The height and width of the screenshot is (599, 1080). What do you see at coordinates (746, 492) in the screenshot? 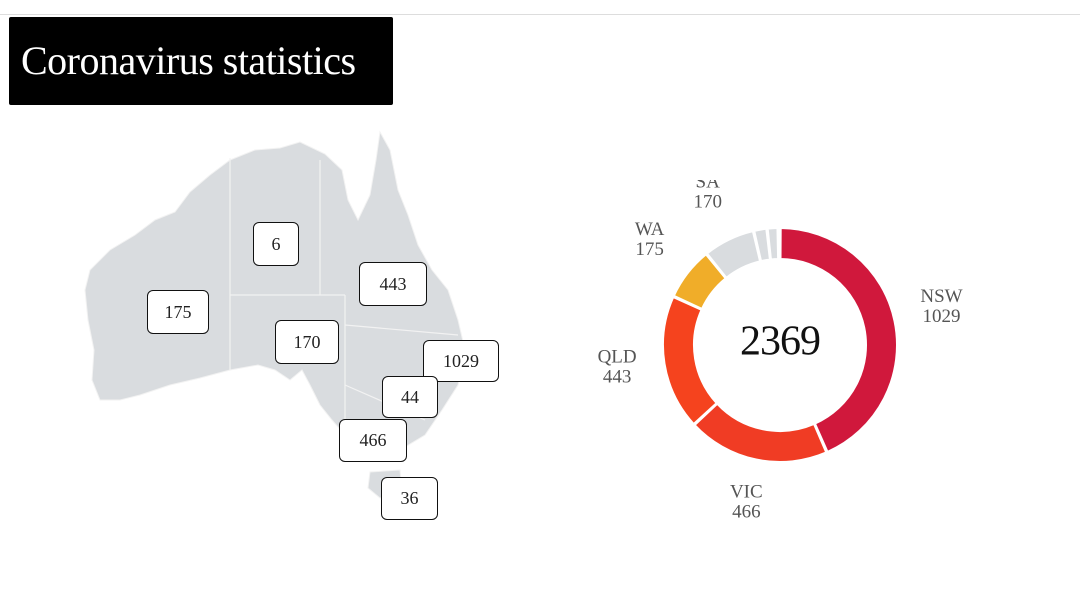
I see `donut-label-vic: VIC` at bounding box center [746, 492].